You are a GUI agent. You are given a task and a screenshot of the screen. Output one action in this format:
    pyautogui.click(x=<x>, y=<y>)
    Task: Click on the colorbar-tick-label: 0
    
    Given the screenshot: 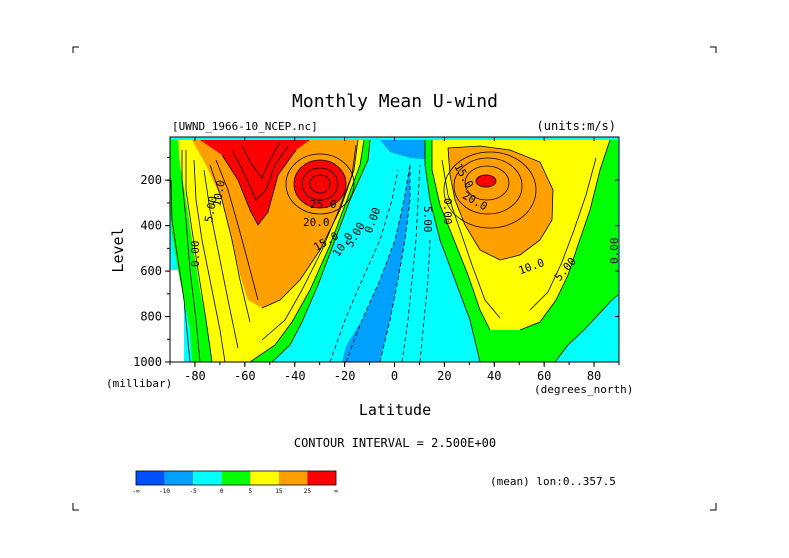 What is the action you would take?
    pyautogui.click(x=222, y=491)
    